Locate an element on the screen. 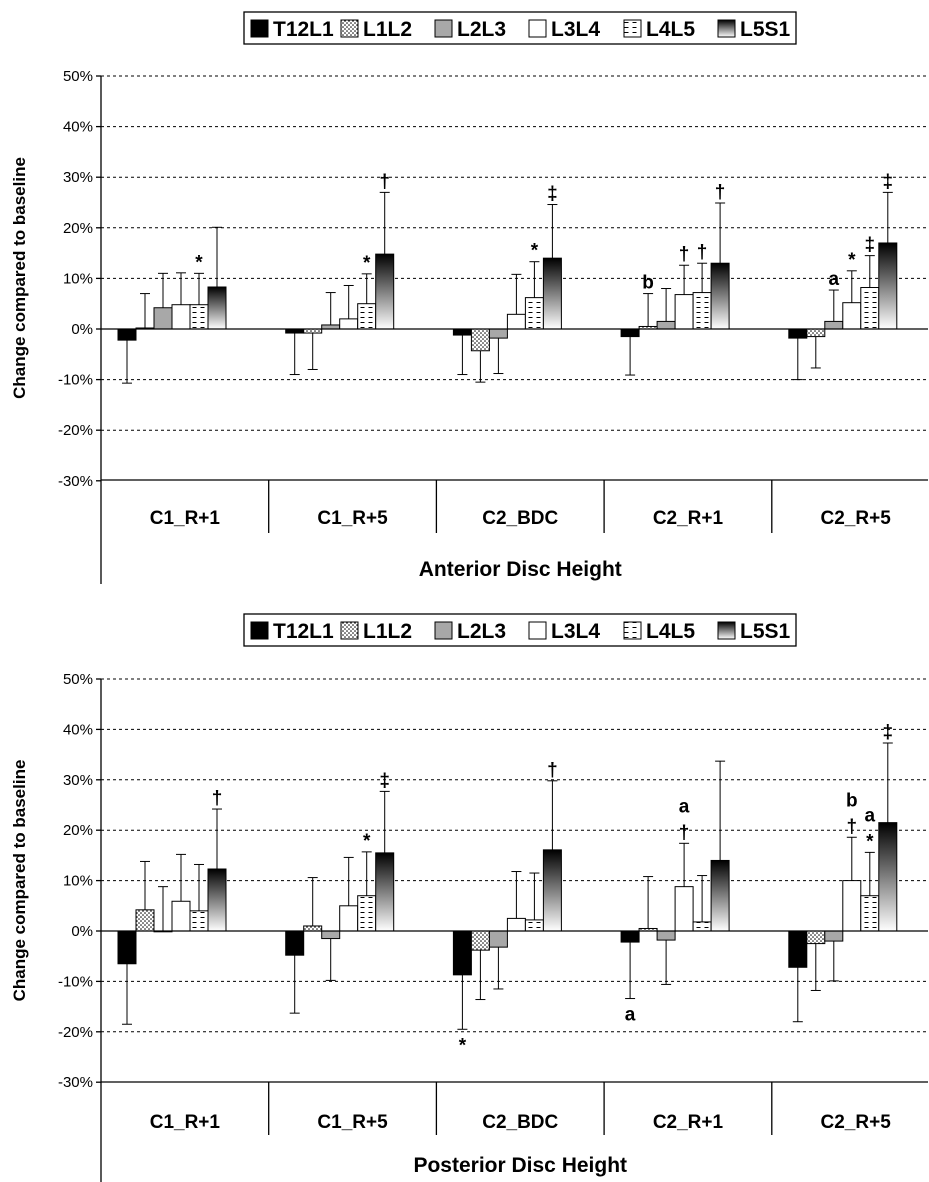 The height and width of the screenshot is (1182, 929). bar-c1-r-5-l2l3 is located at coordinates (331, 935).